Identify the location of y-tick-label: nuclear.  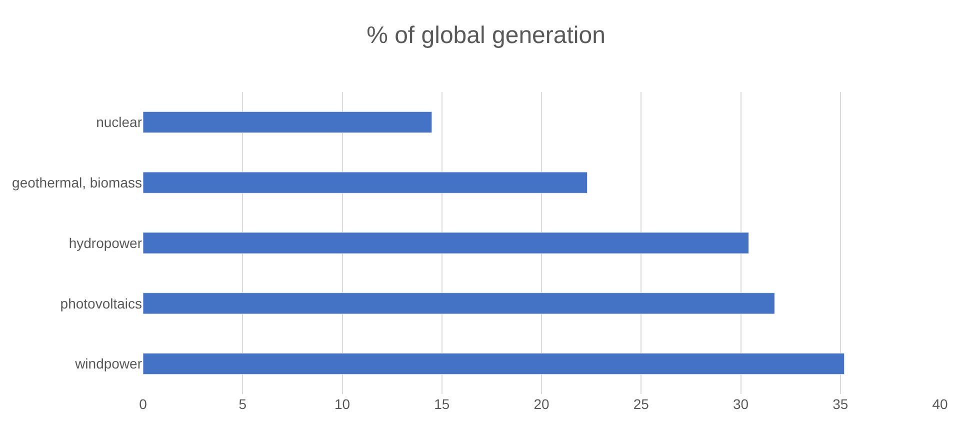
(119, 122).